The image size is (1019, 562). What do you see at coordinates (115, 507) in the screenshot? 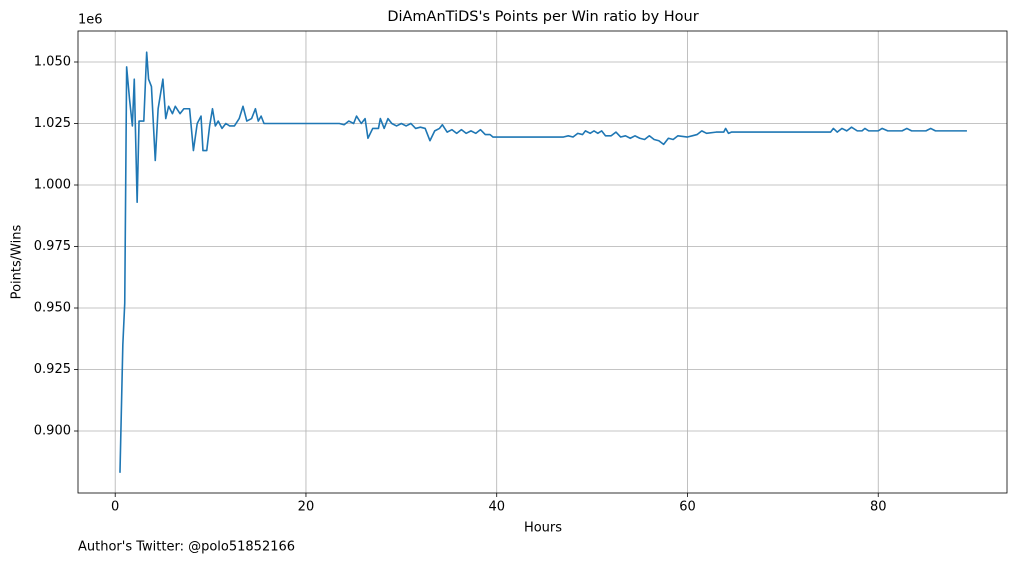
I see `x-tick-label: 0` at bounding box center [115, 507].